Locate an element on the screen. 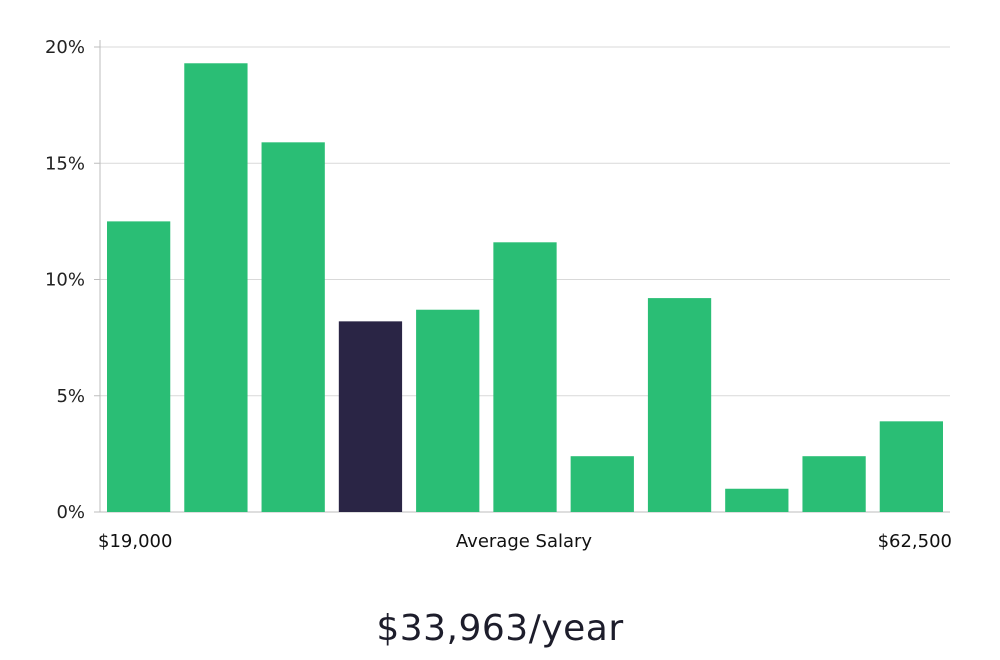  y-tick-label: 15% is located at coordinates (65, 163).